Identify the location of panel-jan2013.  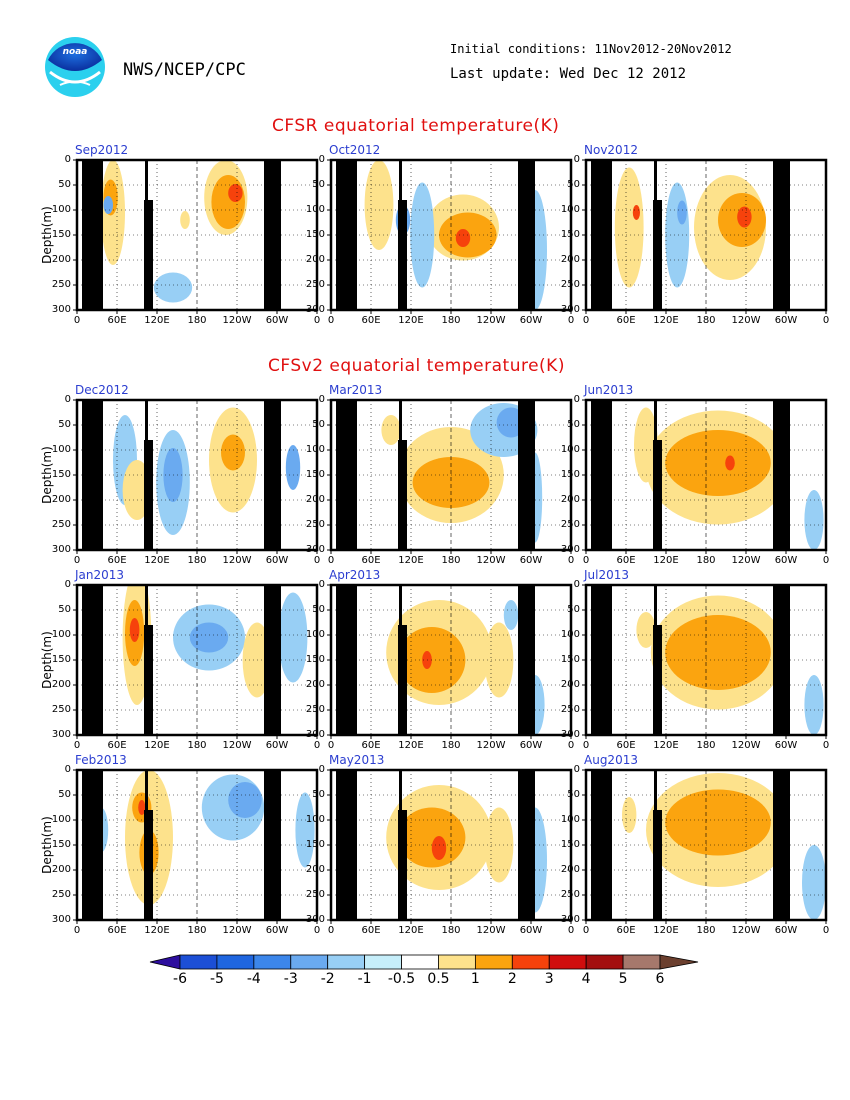
(196, 661).